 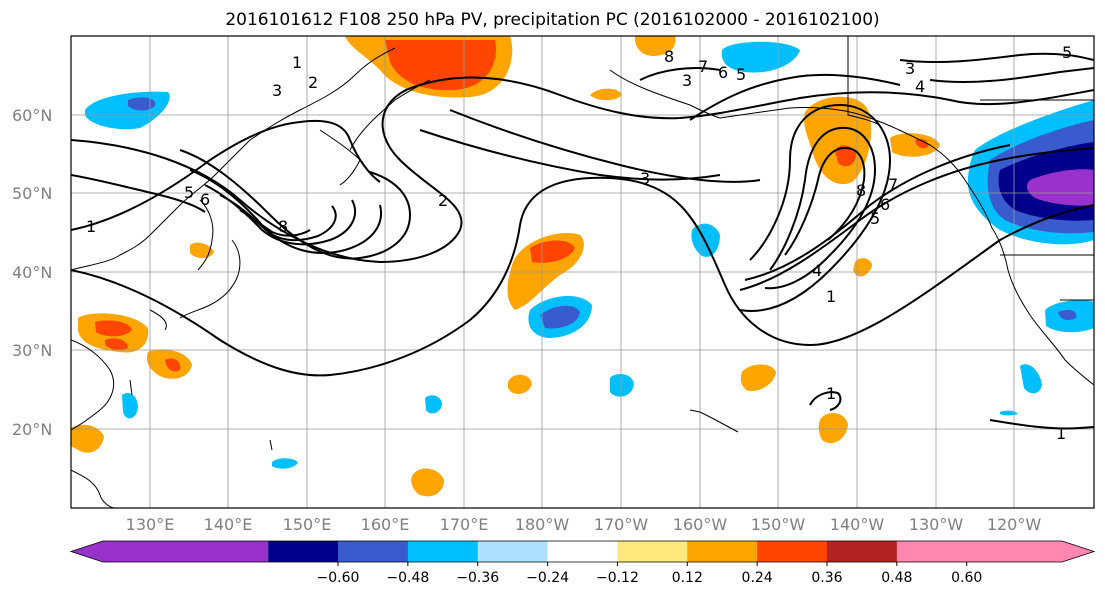 I want to click on colorbar-extend-low, so click(x=170, y=551).